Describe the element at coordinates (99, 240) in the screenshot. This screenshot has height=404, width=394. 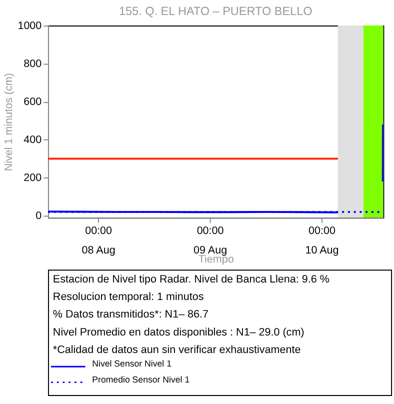
I see `x-tick-label: 00:00 08 Aug` at that location.